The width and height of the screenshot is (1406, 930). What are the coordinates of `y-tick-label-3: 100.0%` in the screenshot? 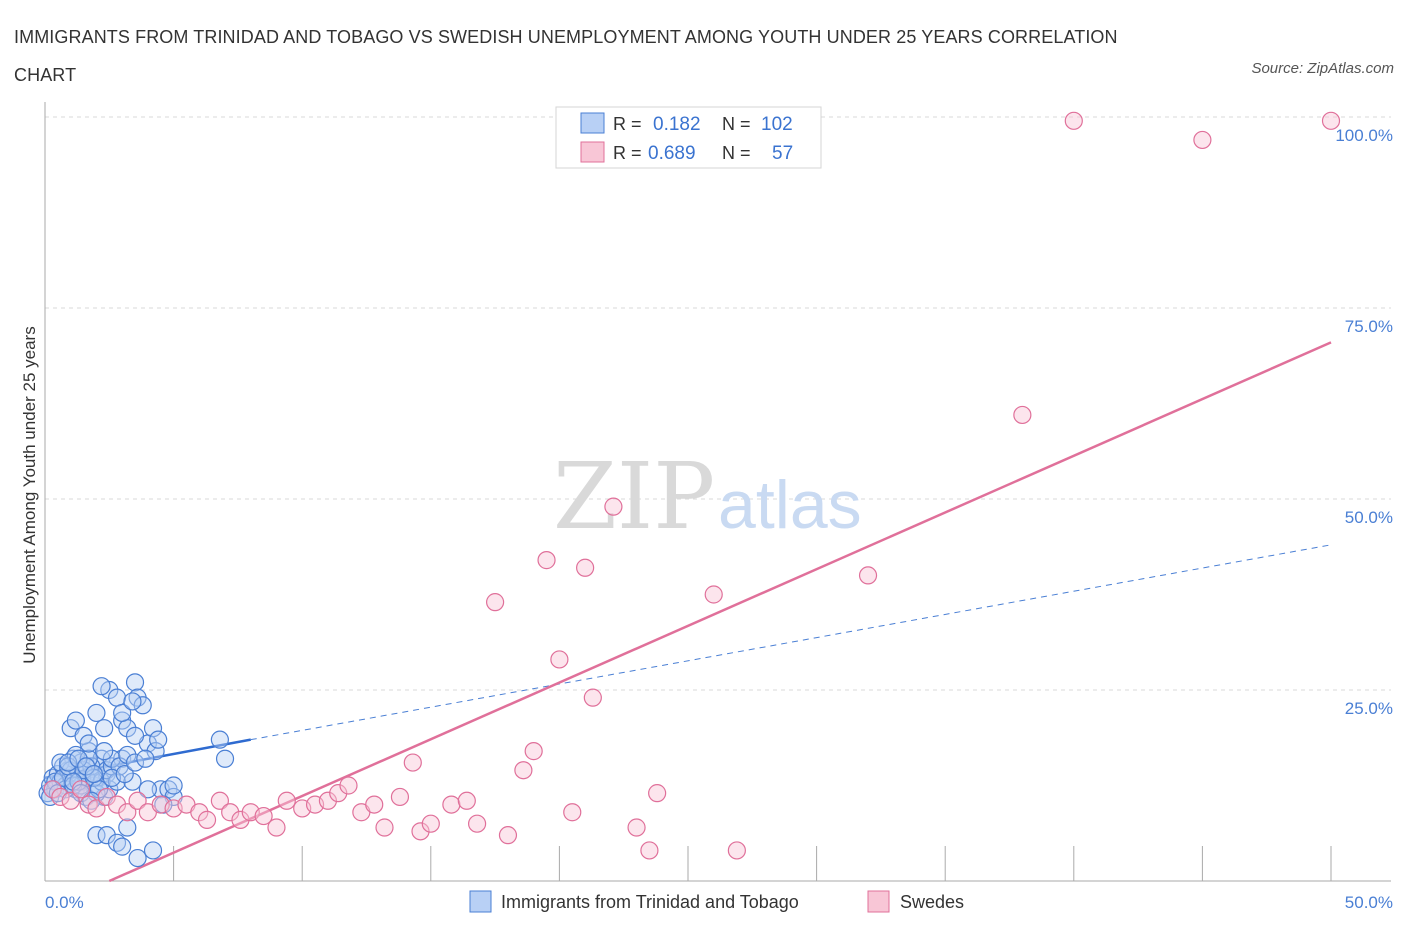 It's located at (1364, 135).